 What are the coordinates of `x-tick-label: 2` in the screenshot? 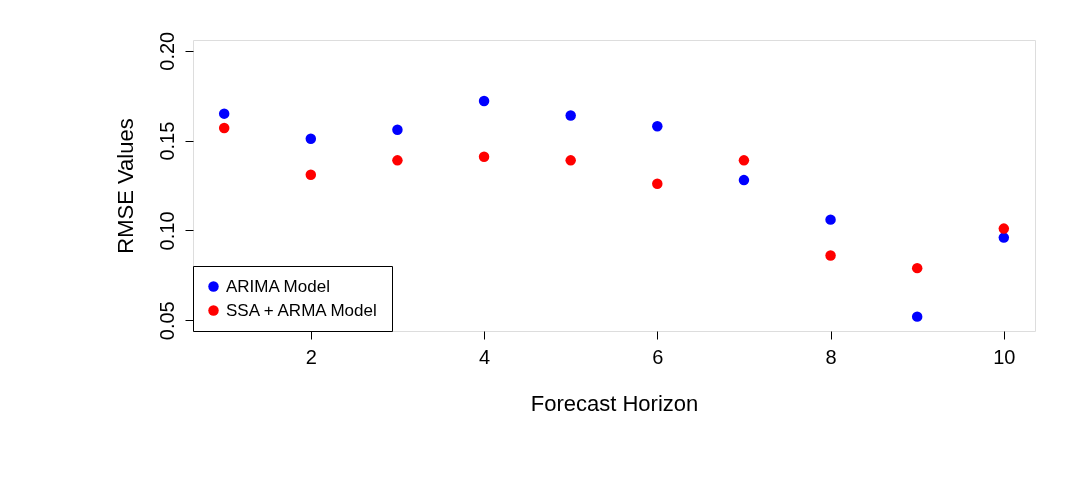 It's located at (311, 356).